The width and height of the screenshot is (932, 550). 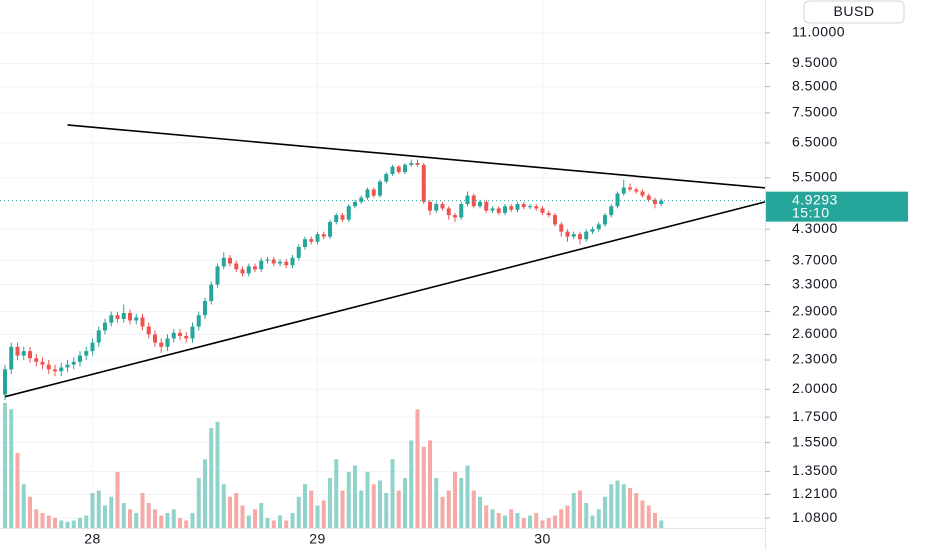 I want to click on y-tick-label: 2.3000, so click(x=815, y=359).